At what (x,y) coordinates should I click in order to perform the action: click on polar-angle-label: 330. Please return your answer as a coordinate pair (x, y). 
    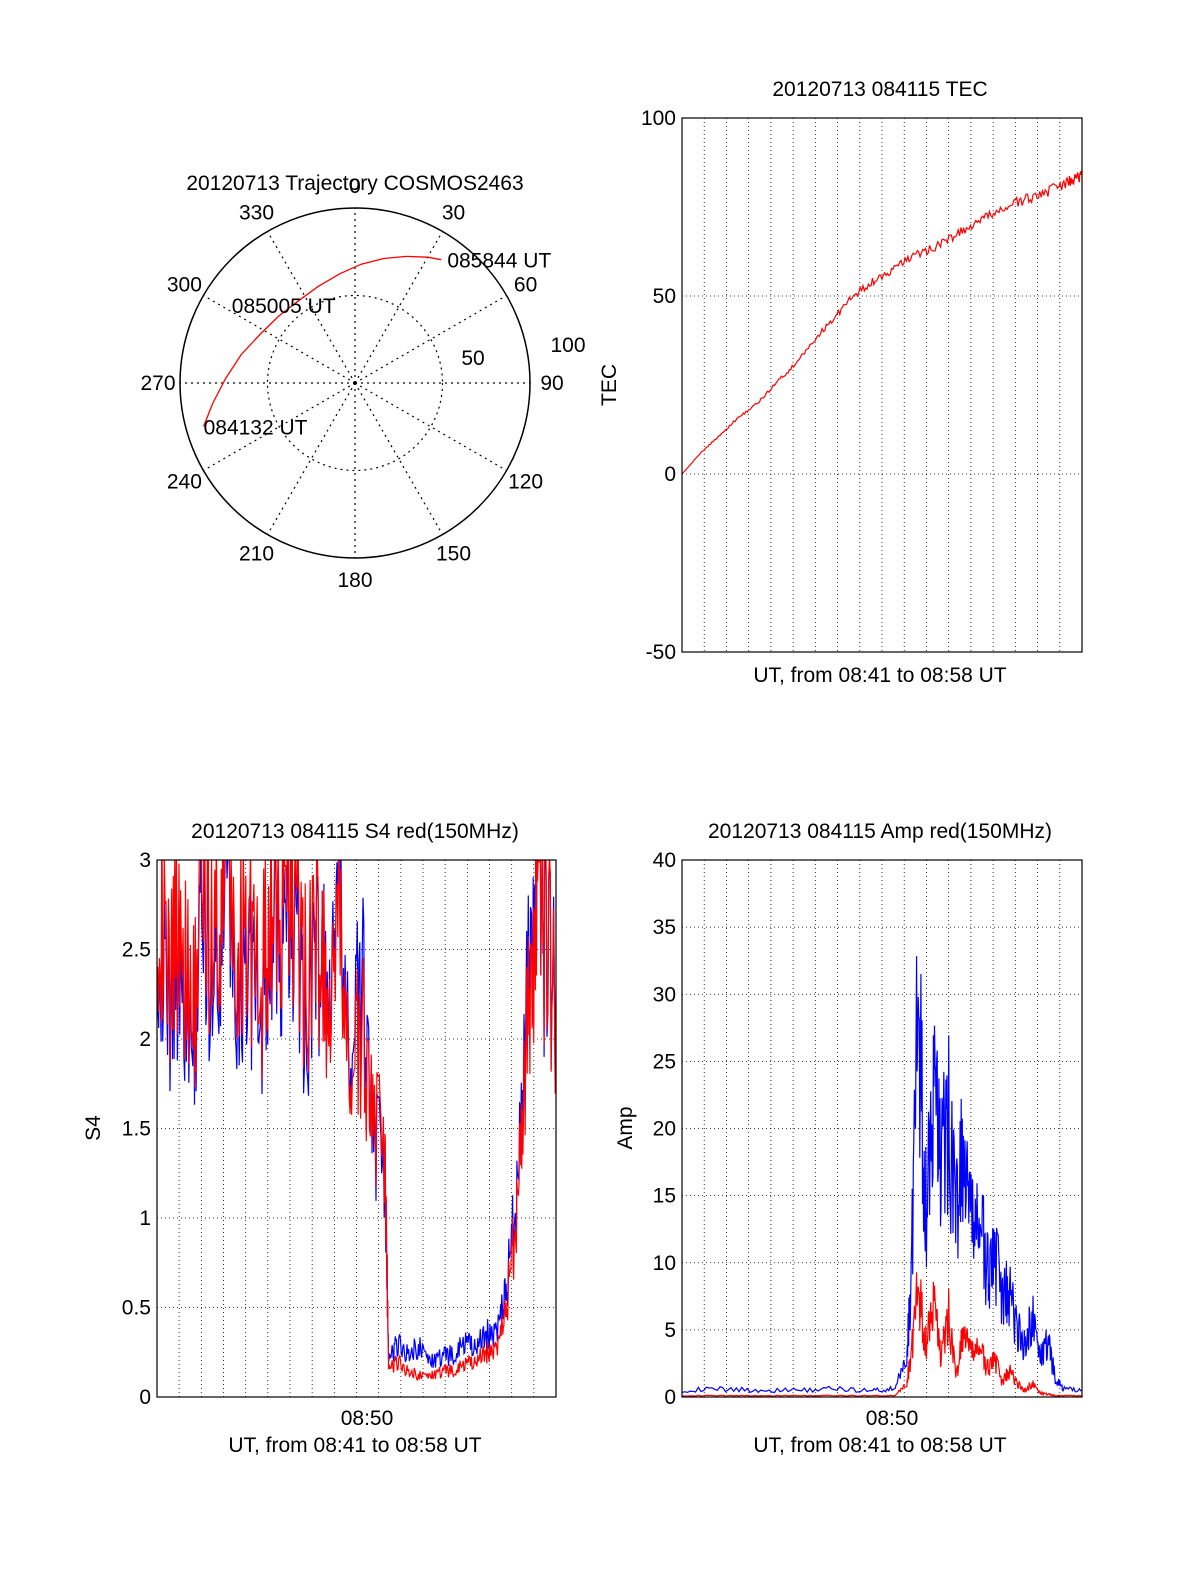
    Looking at the image, I should click on (256, 212).